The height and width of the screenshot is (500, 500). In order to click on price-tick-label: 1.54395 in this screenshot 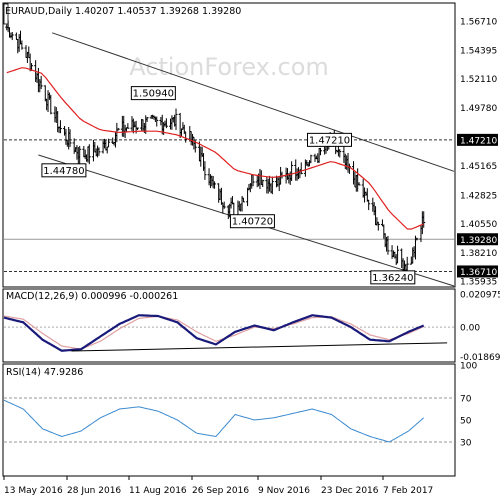, I will do `click(478, 51)`.